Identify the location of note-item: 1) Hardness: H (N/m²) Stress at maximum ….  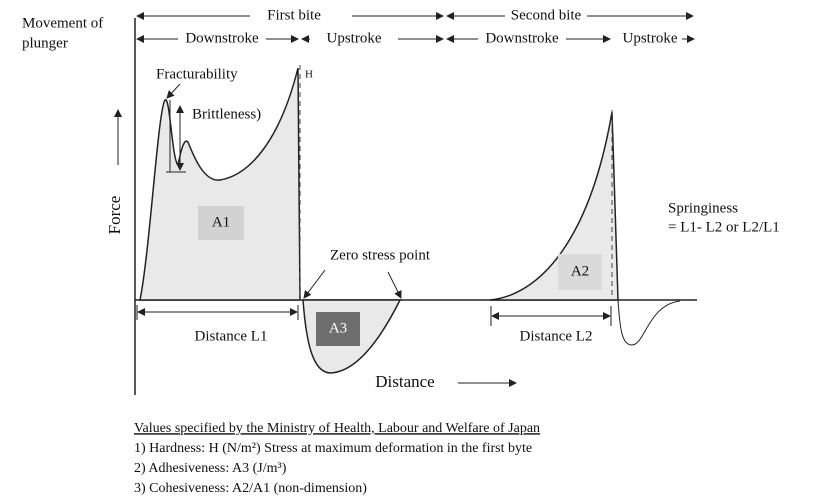
(333, 448).